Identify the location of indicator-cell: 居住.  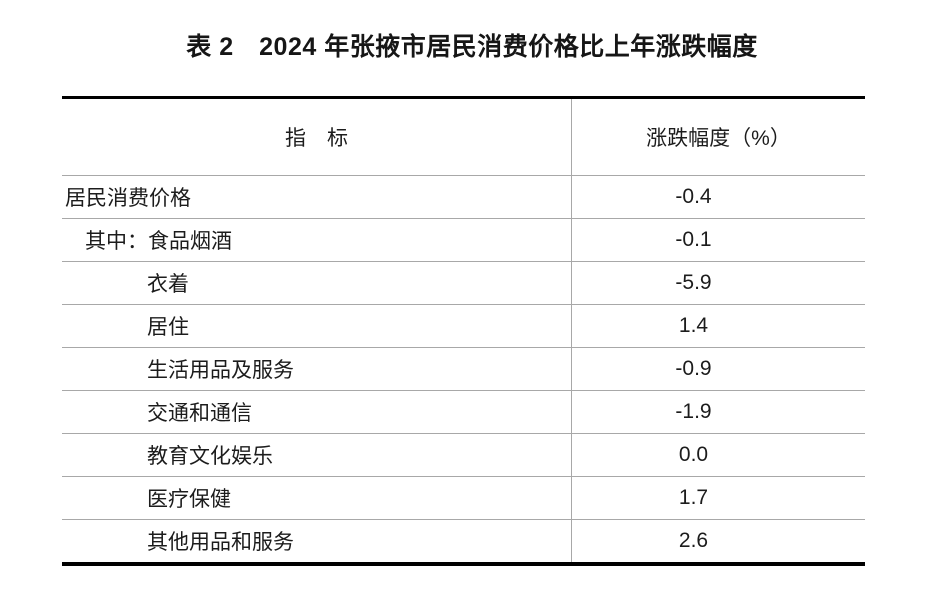
(168, 327).